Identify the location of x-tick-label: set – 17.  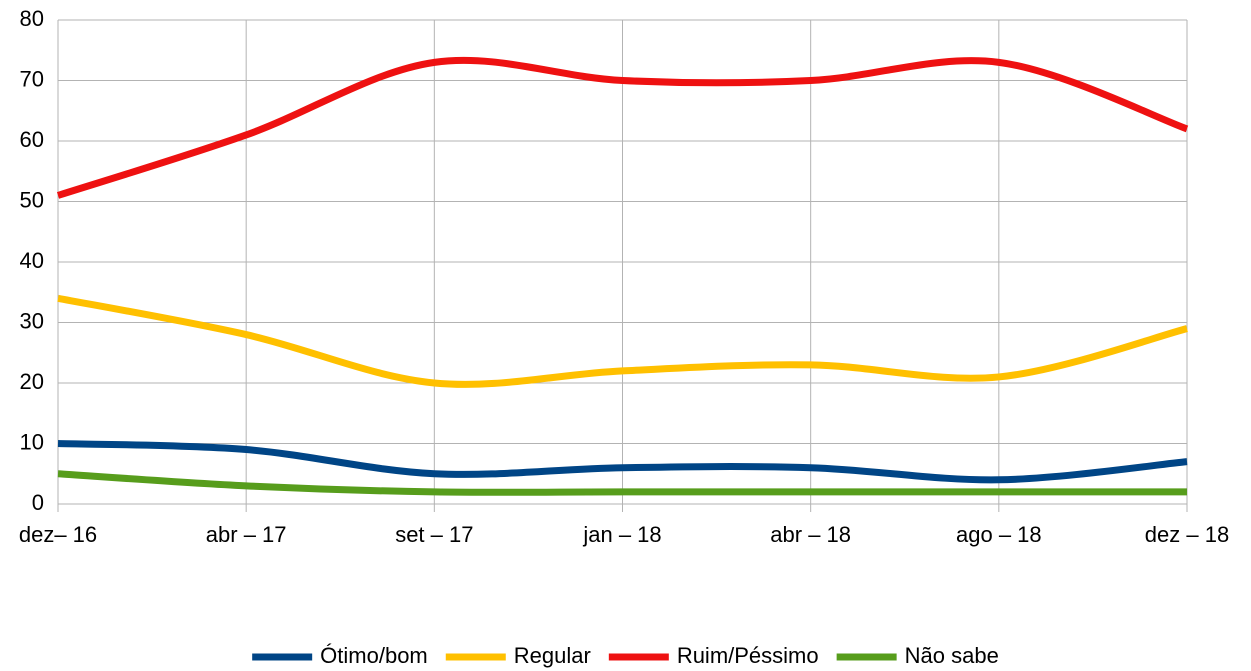
(434, 534).